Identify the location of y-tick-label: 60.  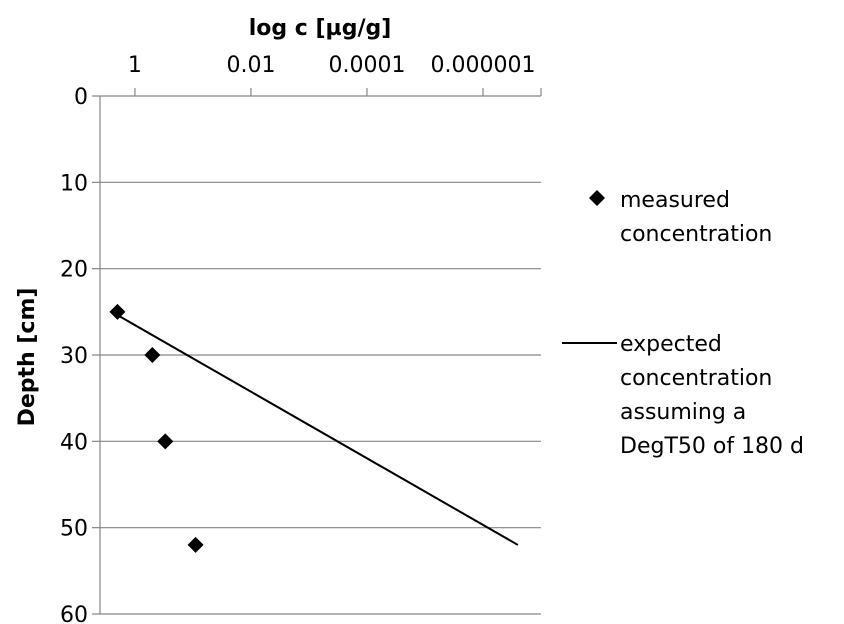
(74, 613).